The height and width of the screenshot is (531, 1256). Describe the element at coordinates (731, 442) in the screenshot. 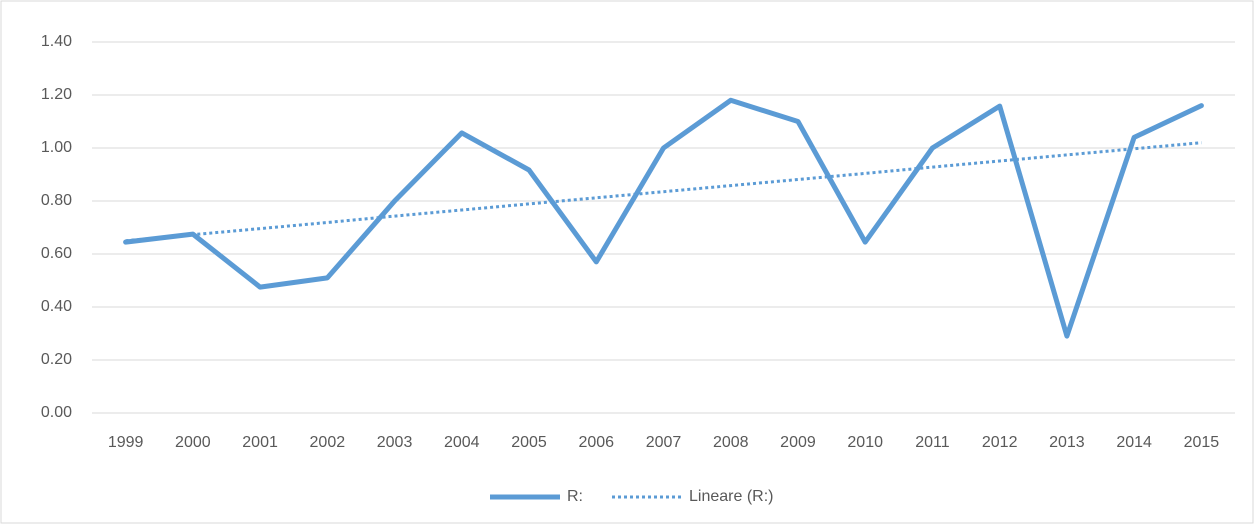

I see `x-tick-label: 2008` at that location.